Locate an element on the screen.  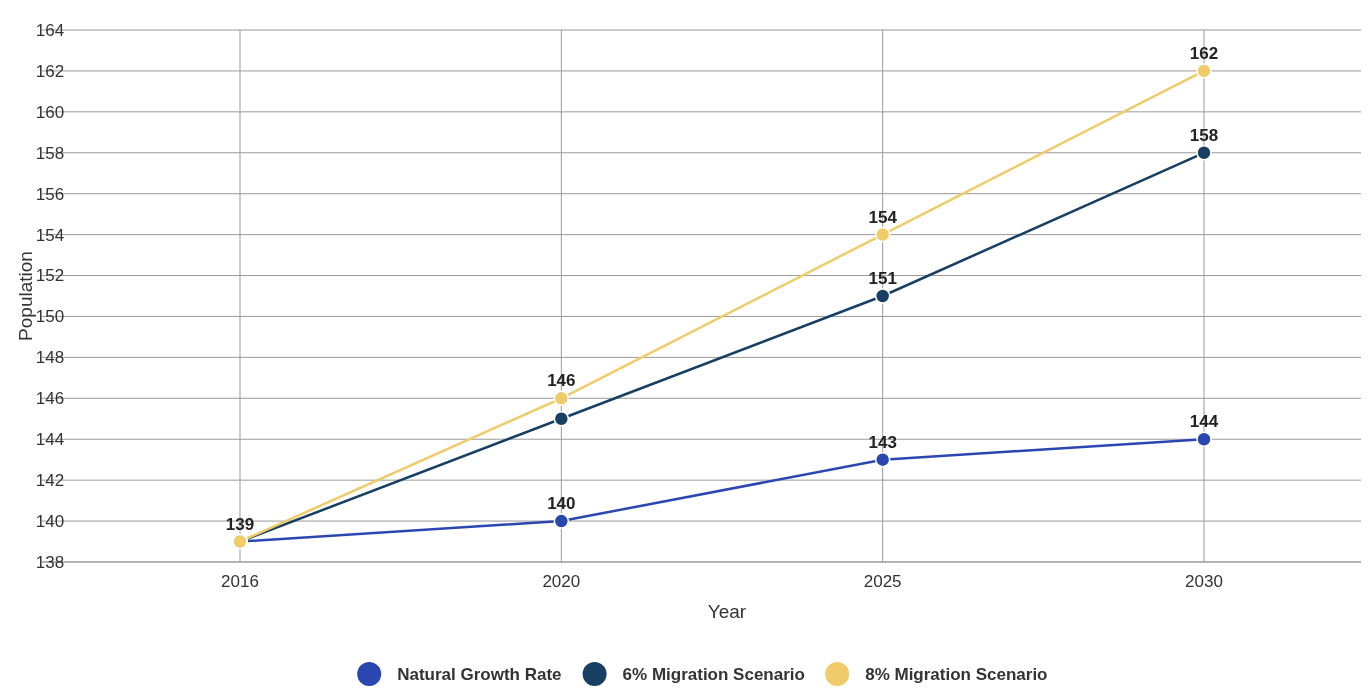
legend-label: 8% Migration Scenario is located at coordinates (956, 674).